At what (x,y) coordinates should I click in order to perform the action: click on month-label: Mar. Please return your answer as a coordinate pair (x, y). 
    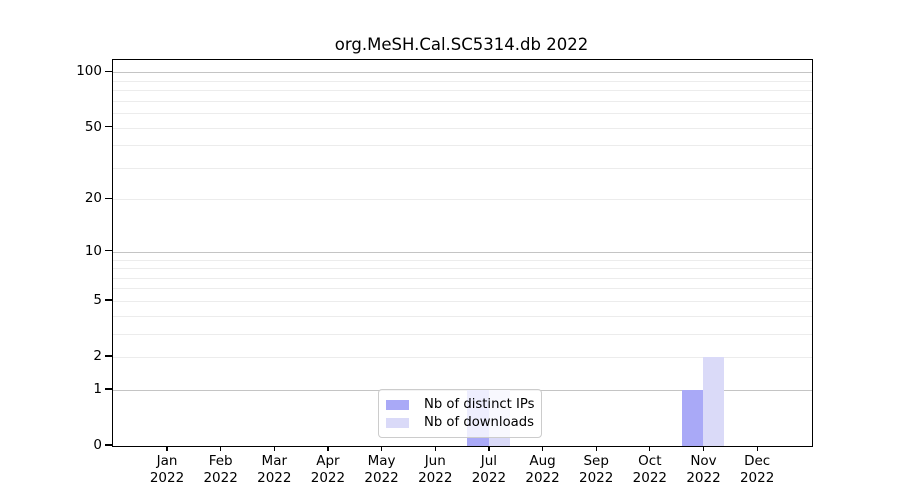
    Looking at the image, I should click on (274, 461).